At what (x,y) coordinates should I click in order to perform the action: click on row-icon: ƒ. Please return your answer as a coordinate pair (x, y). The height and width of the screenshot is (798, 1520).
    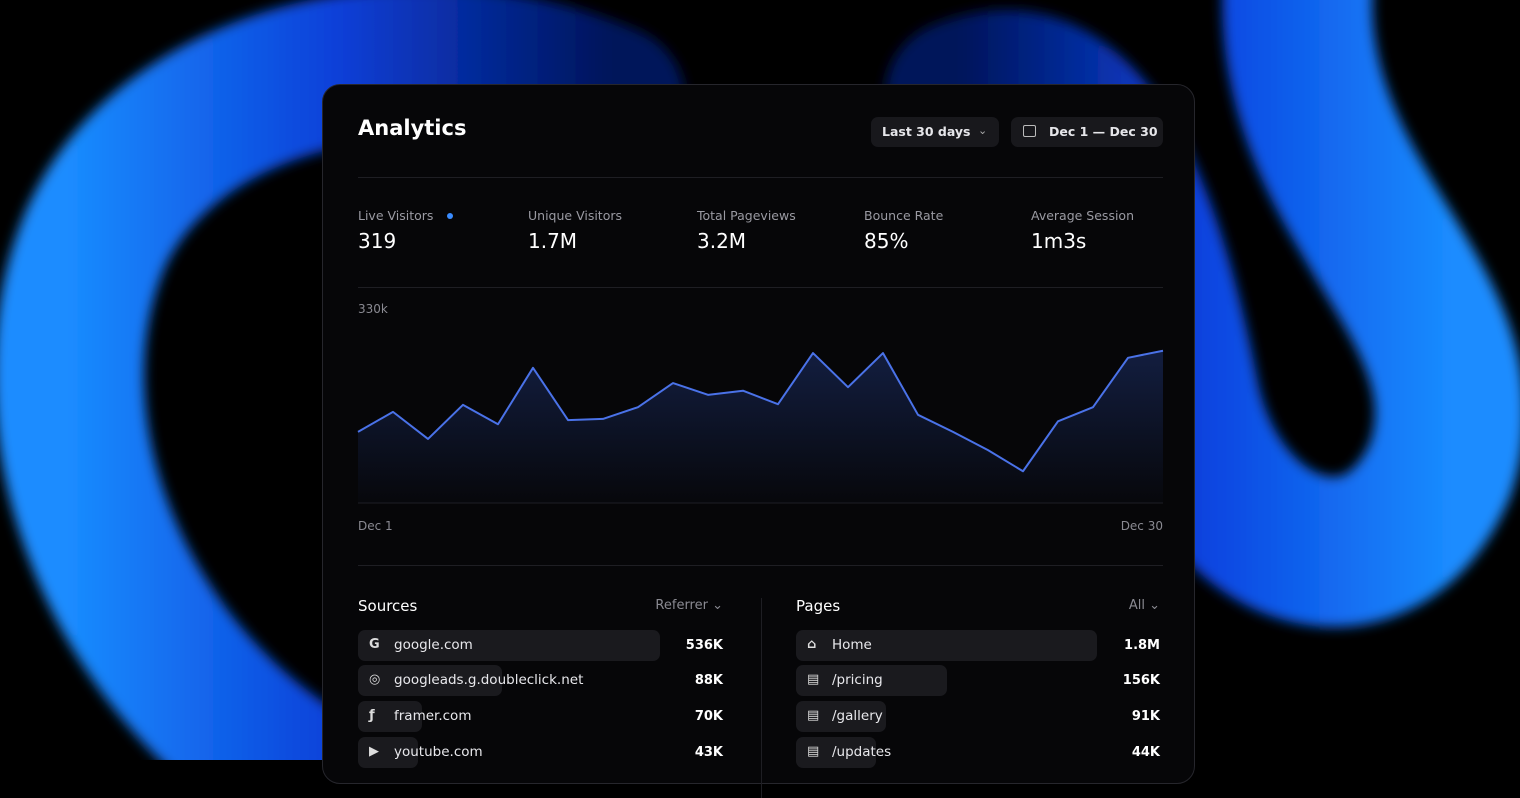
    Looking at the image, I should click on (372, 715).